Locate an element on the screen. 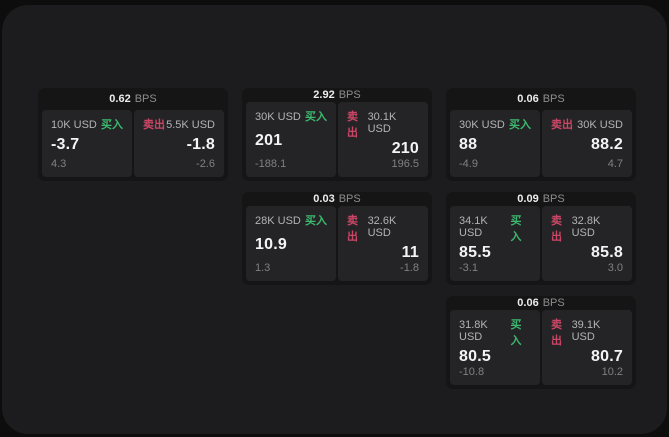 The width and height of the screenshot is (669, 437). sell-amount: 5.5K USD is located at coordinates (190, 125).